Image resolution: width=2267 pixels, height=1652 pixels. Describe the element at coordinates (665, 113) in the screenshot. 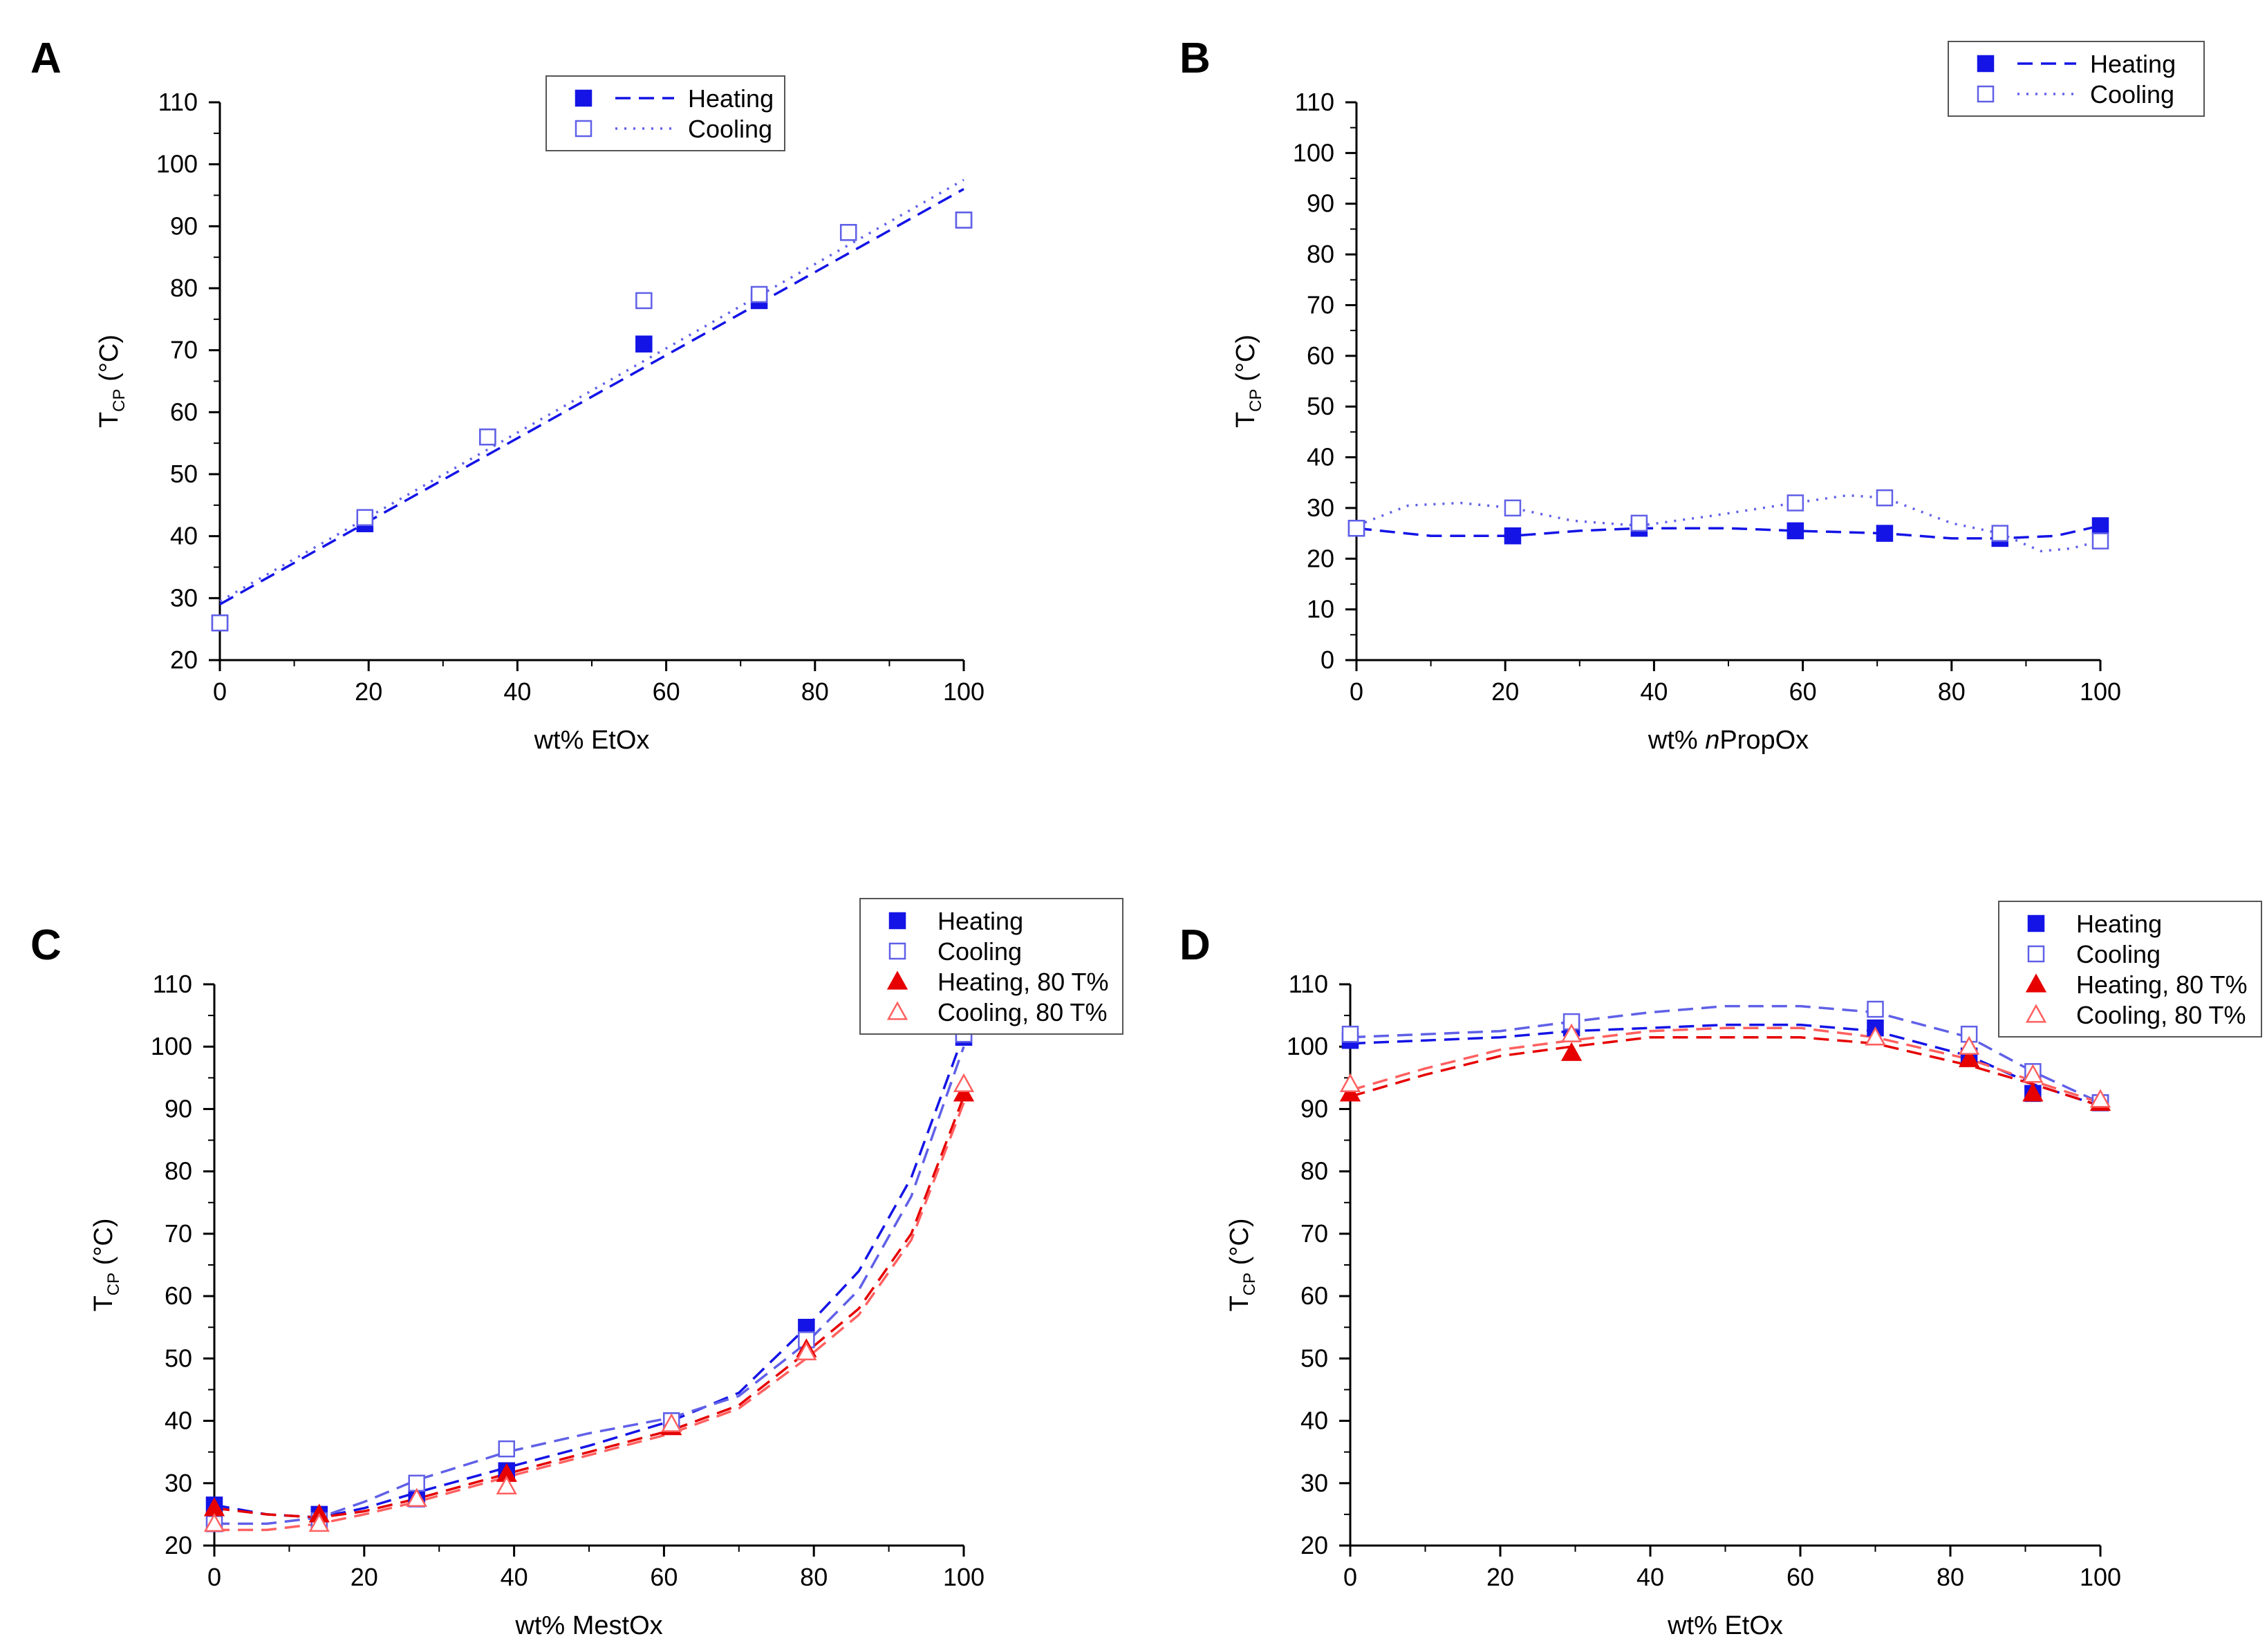

I see `legend-box` at that location.